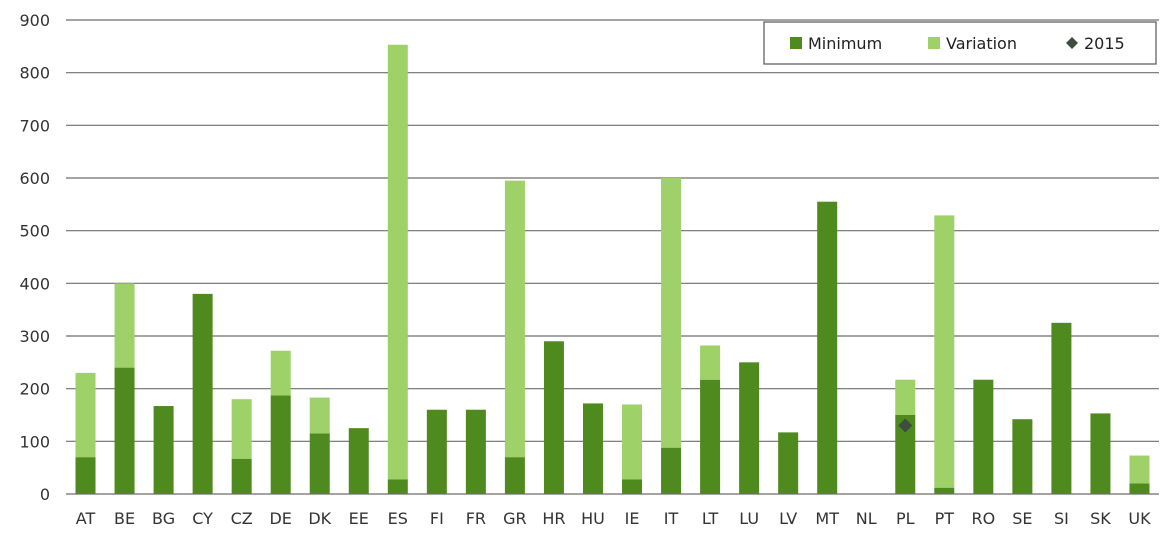 The width and height of the screenshot is (1163, 535). Describe the element at coordinates (796, 43) in the screenshot. I see `legend-swatch-minimum` at that location.